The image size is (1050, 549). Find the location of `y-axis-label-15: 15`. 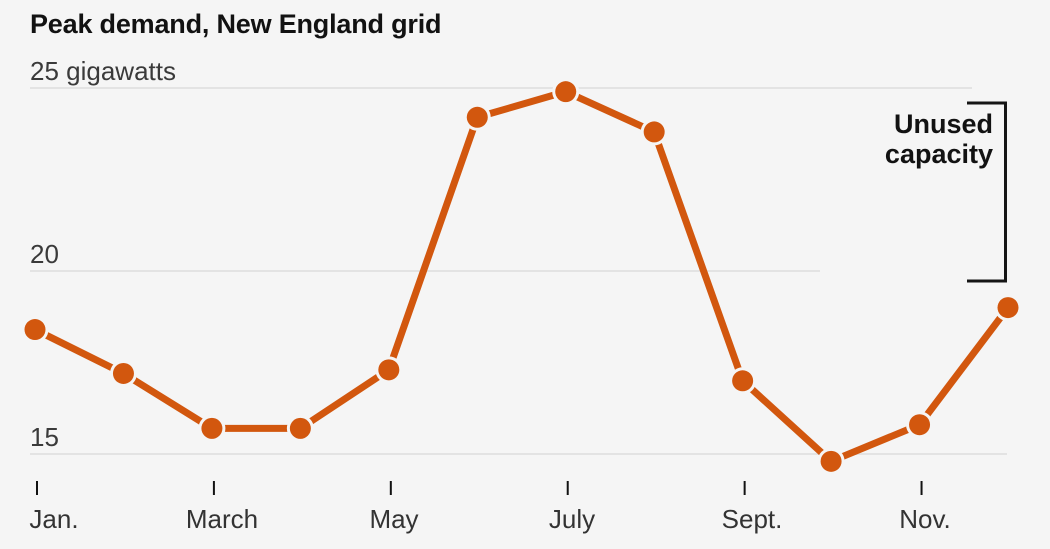

y-axis-label-15: 15 is located at coordinates (44, 437).